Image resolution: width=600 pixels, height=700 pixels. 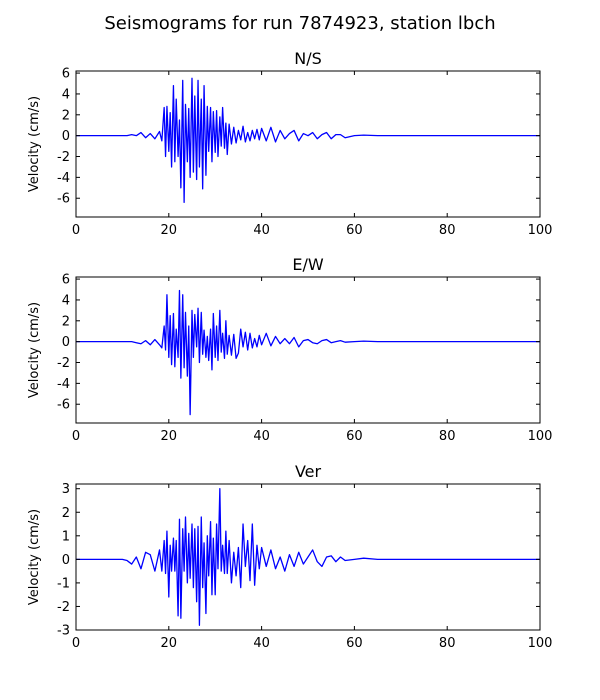 I want to click on ew-trace, so click(x=308, y=352).